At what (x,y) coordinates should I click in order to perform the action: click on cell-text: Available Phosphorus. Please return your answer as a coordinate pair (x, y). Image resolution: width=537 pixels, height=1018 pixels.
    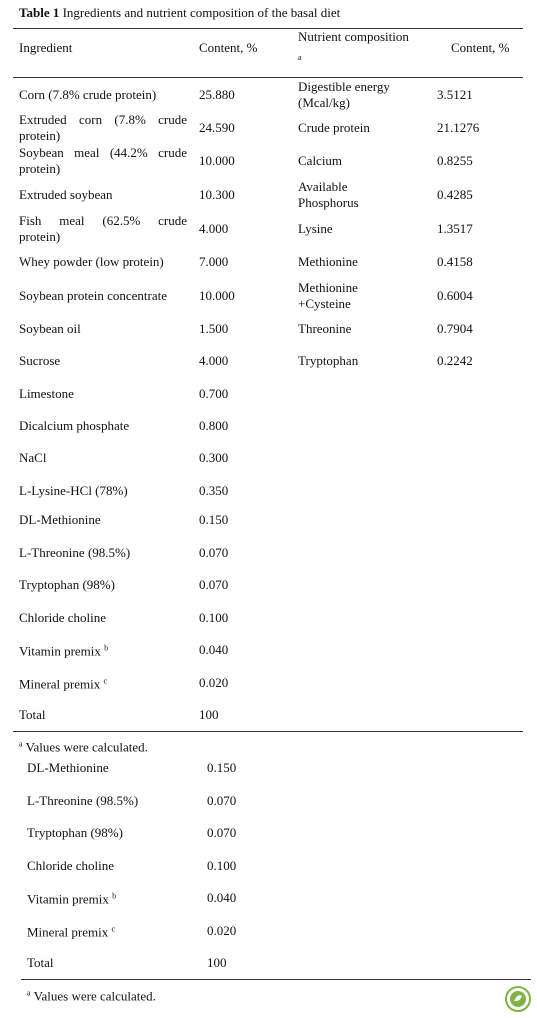
    Looking at the image, I should click on (328, 194).